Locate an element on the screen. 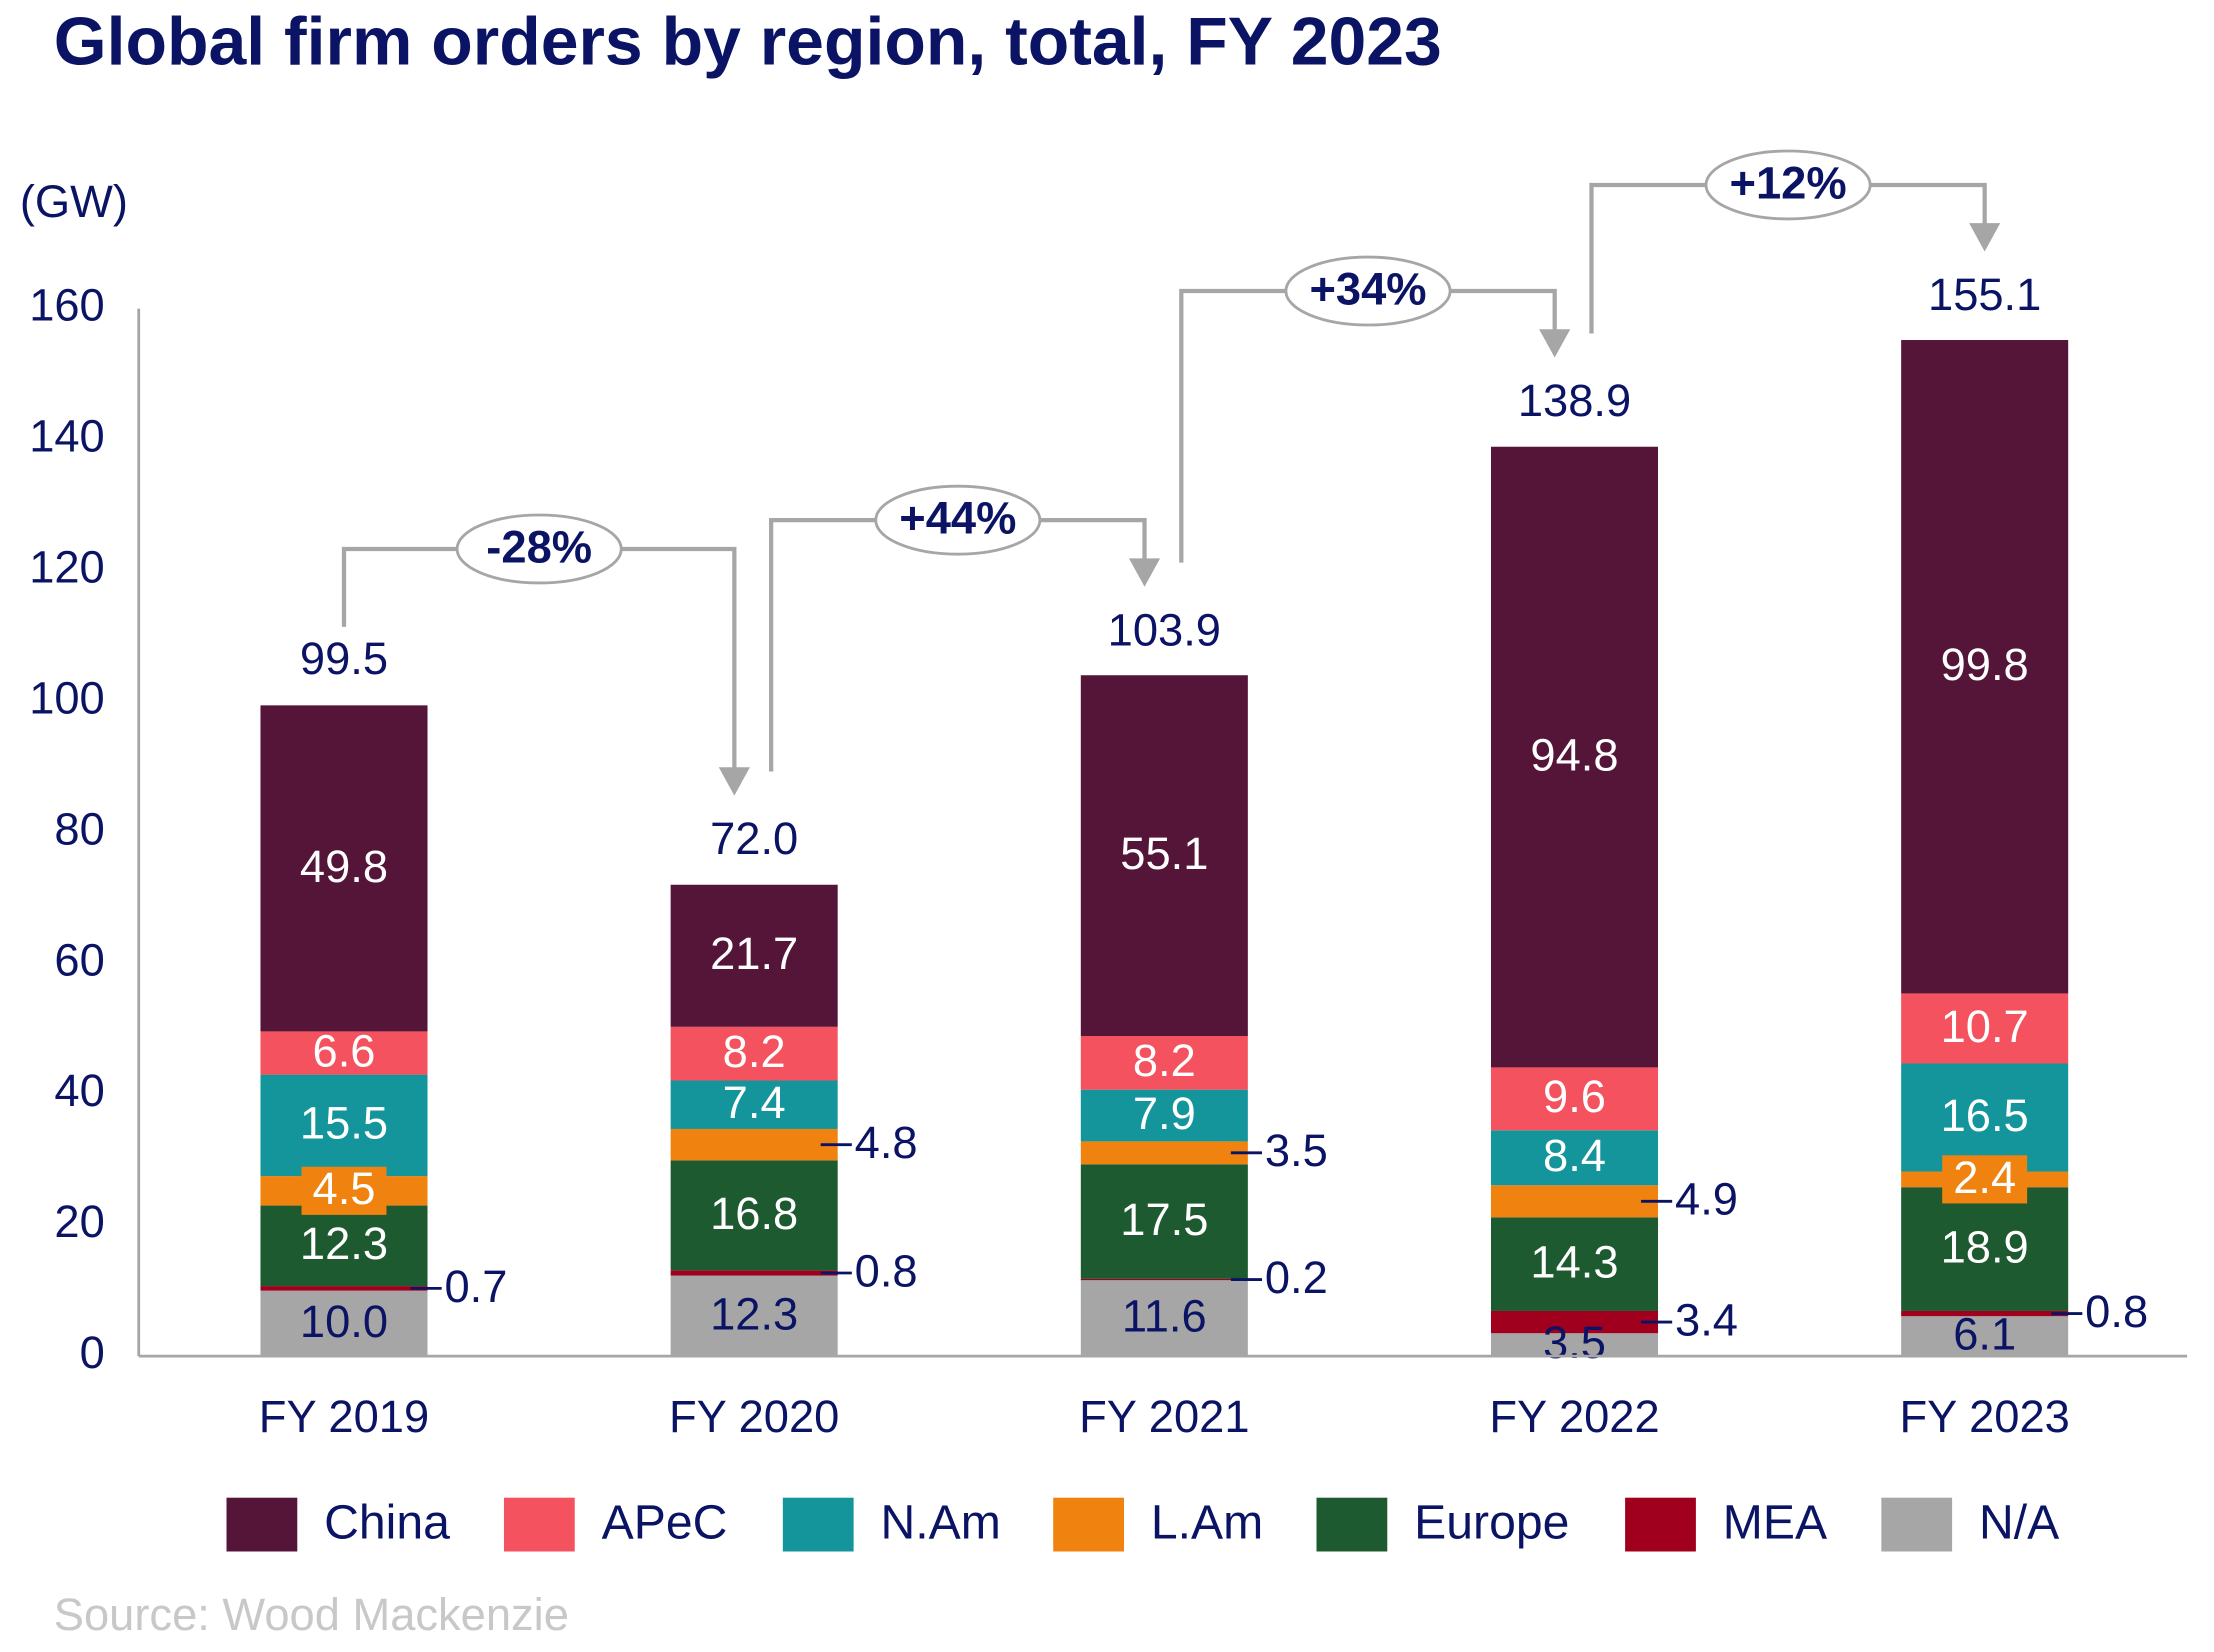 The width and height of the screenshot is (2214, 1652). data-label: 7.4 is located at coordinates (754, 1102).